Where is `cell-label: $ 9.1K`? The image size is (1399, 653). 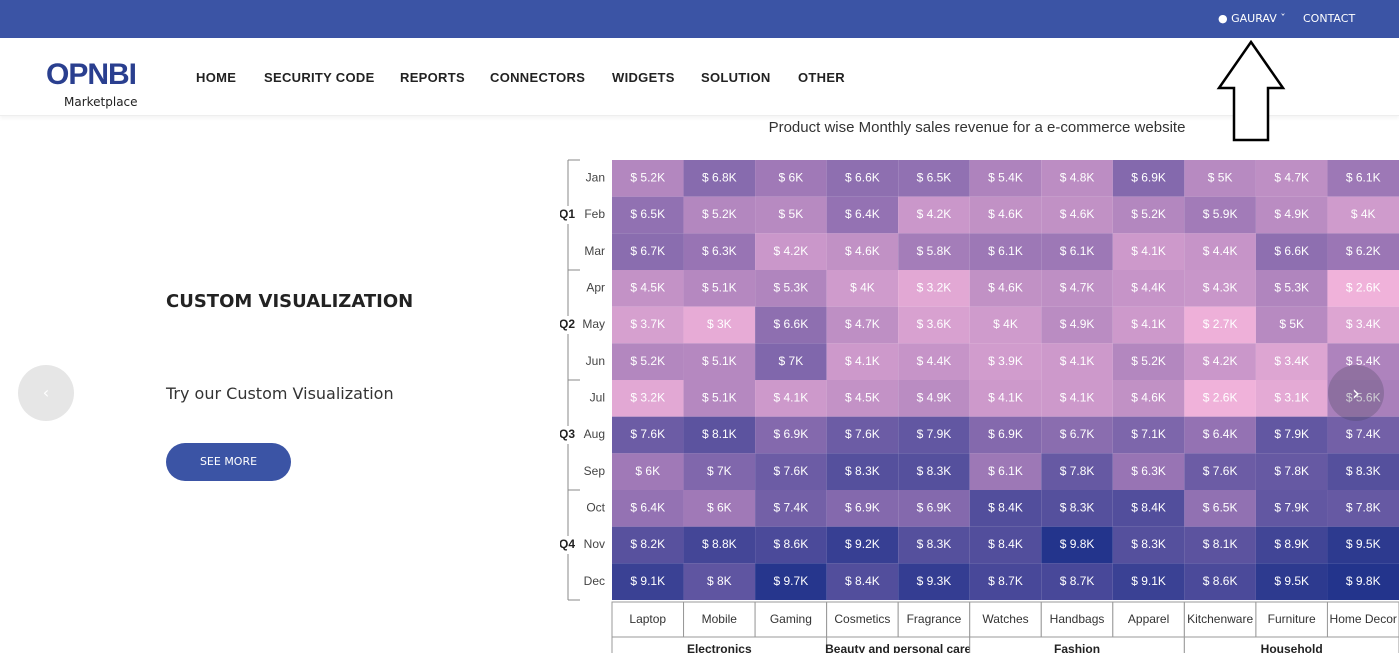 cell-label: $ 9.1K is located at coordinates (1148, 581).